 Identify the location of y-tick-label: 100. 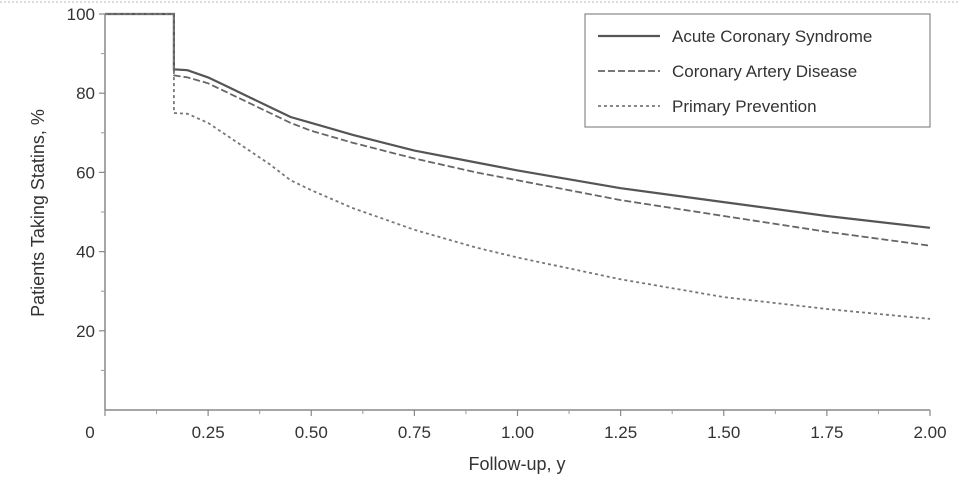
(81, 14).